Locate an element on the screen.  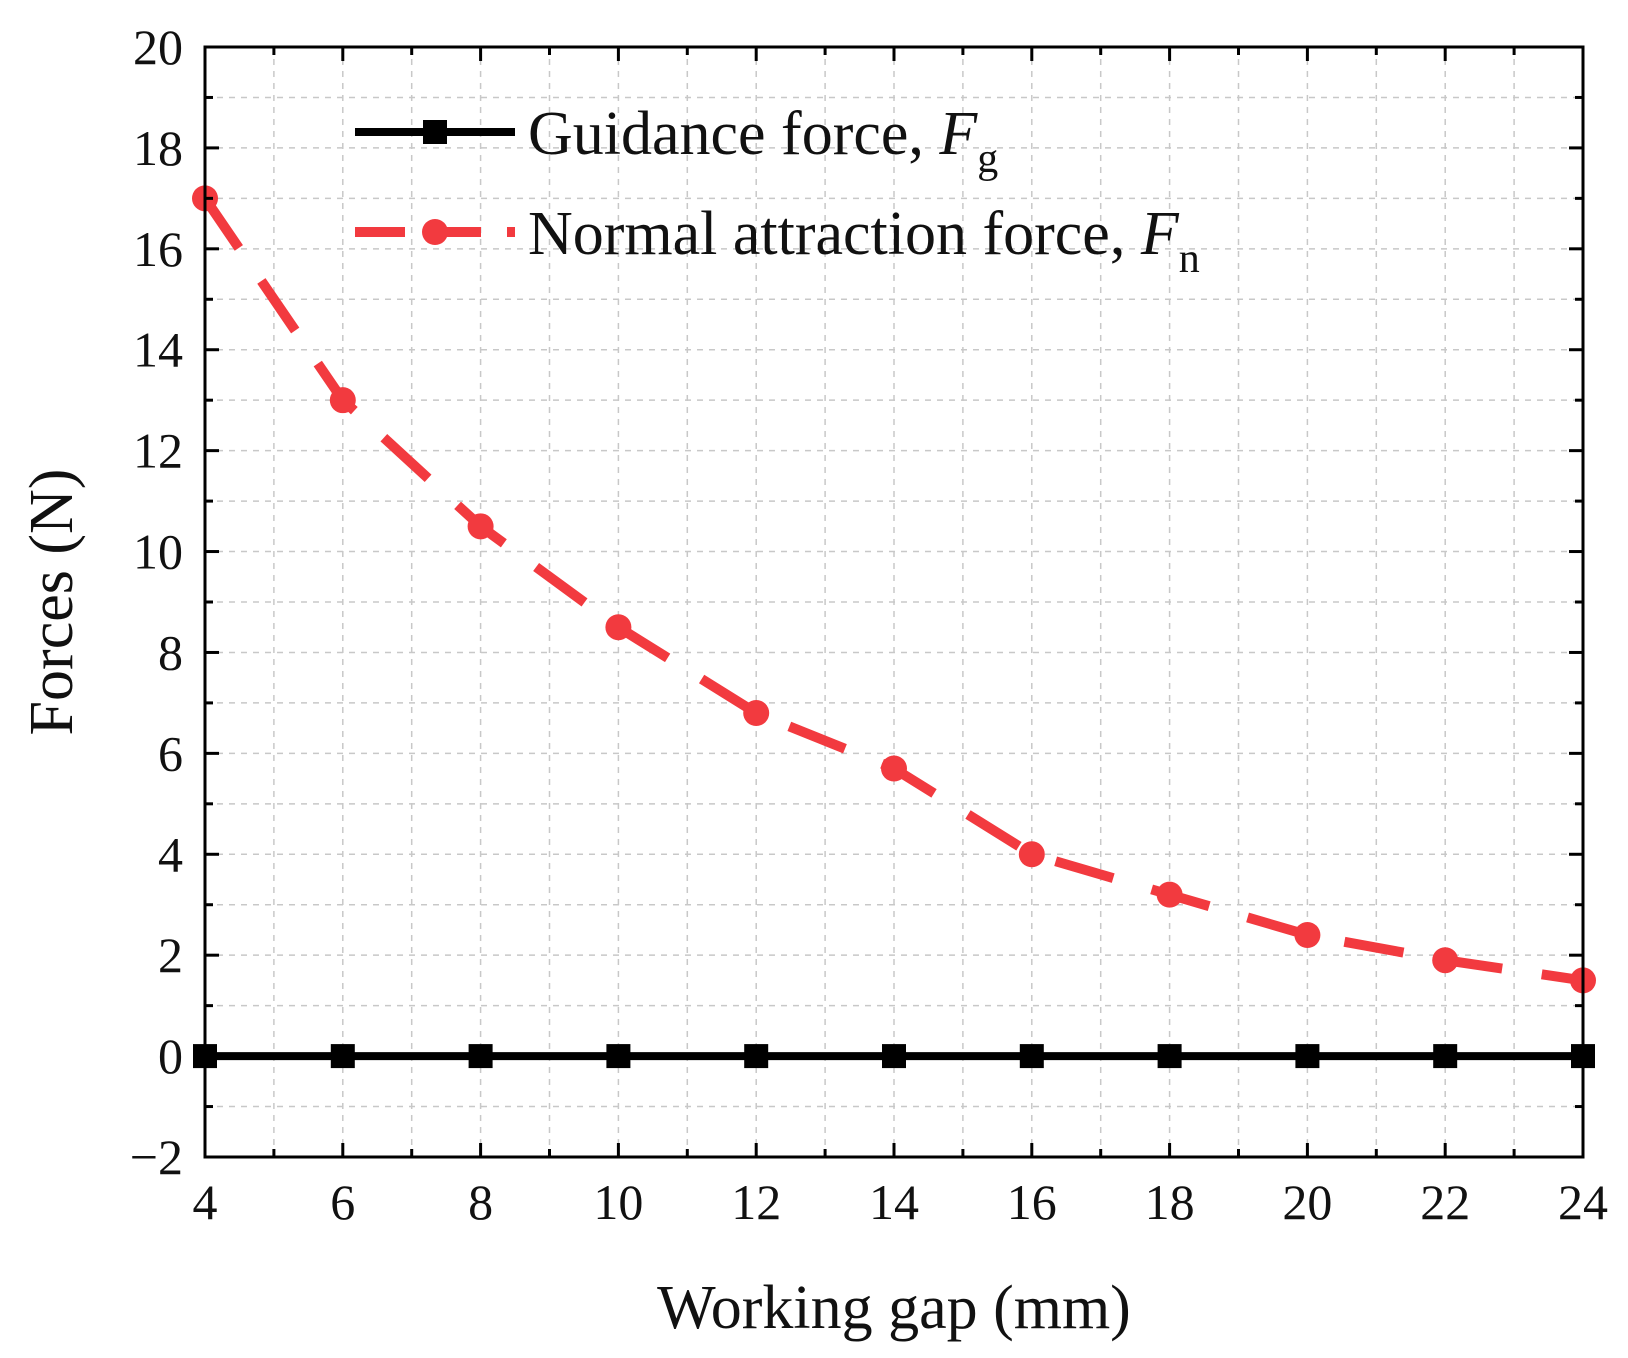
y-tick-label: 16 is located at coordinates (158, 249).